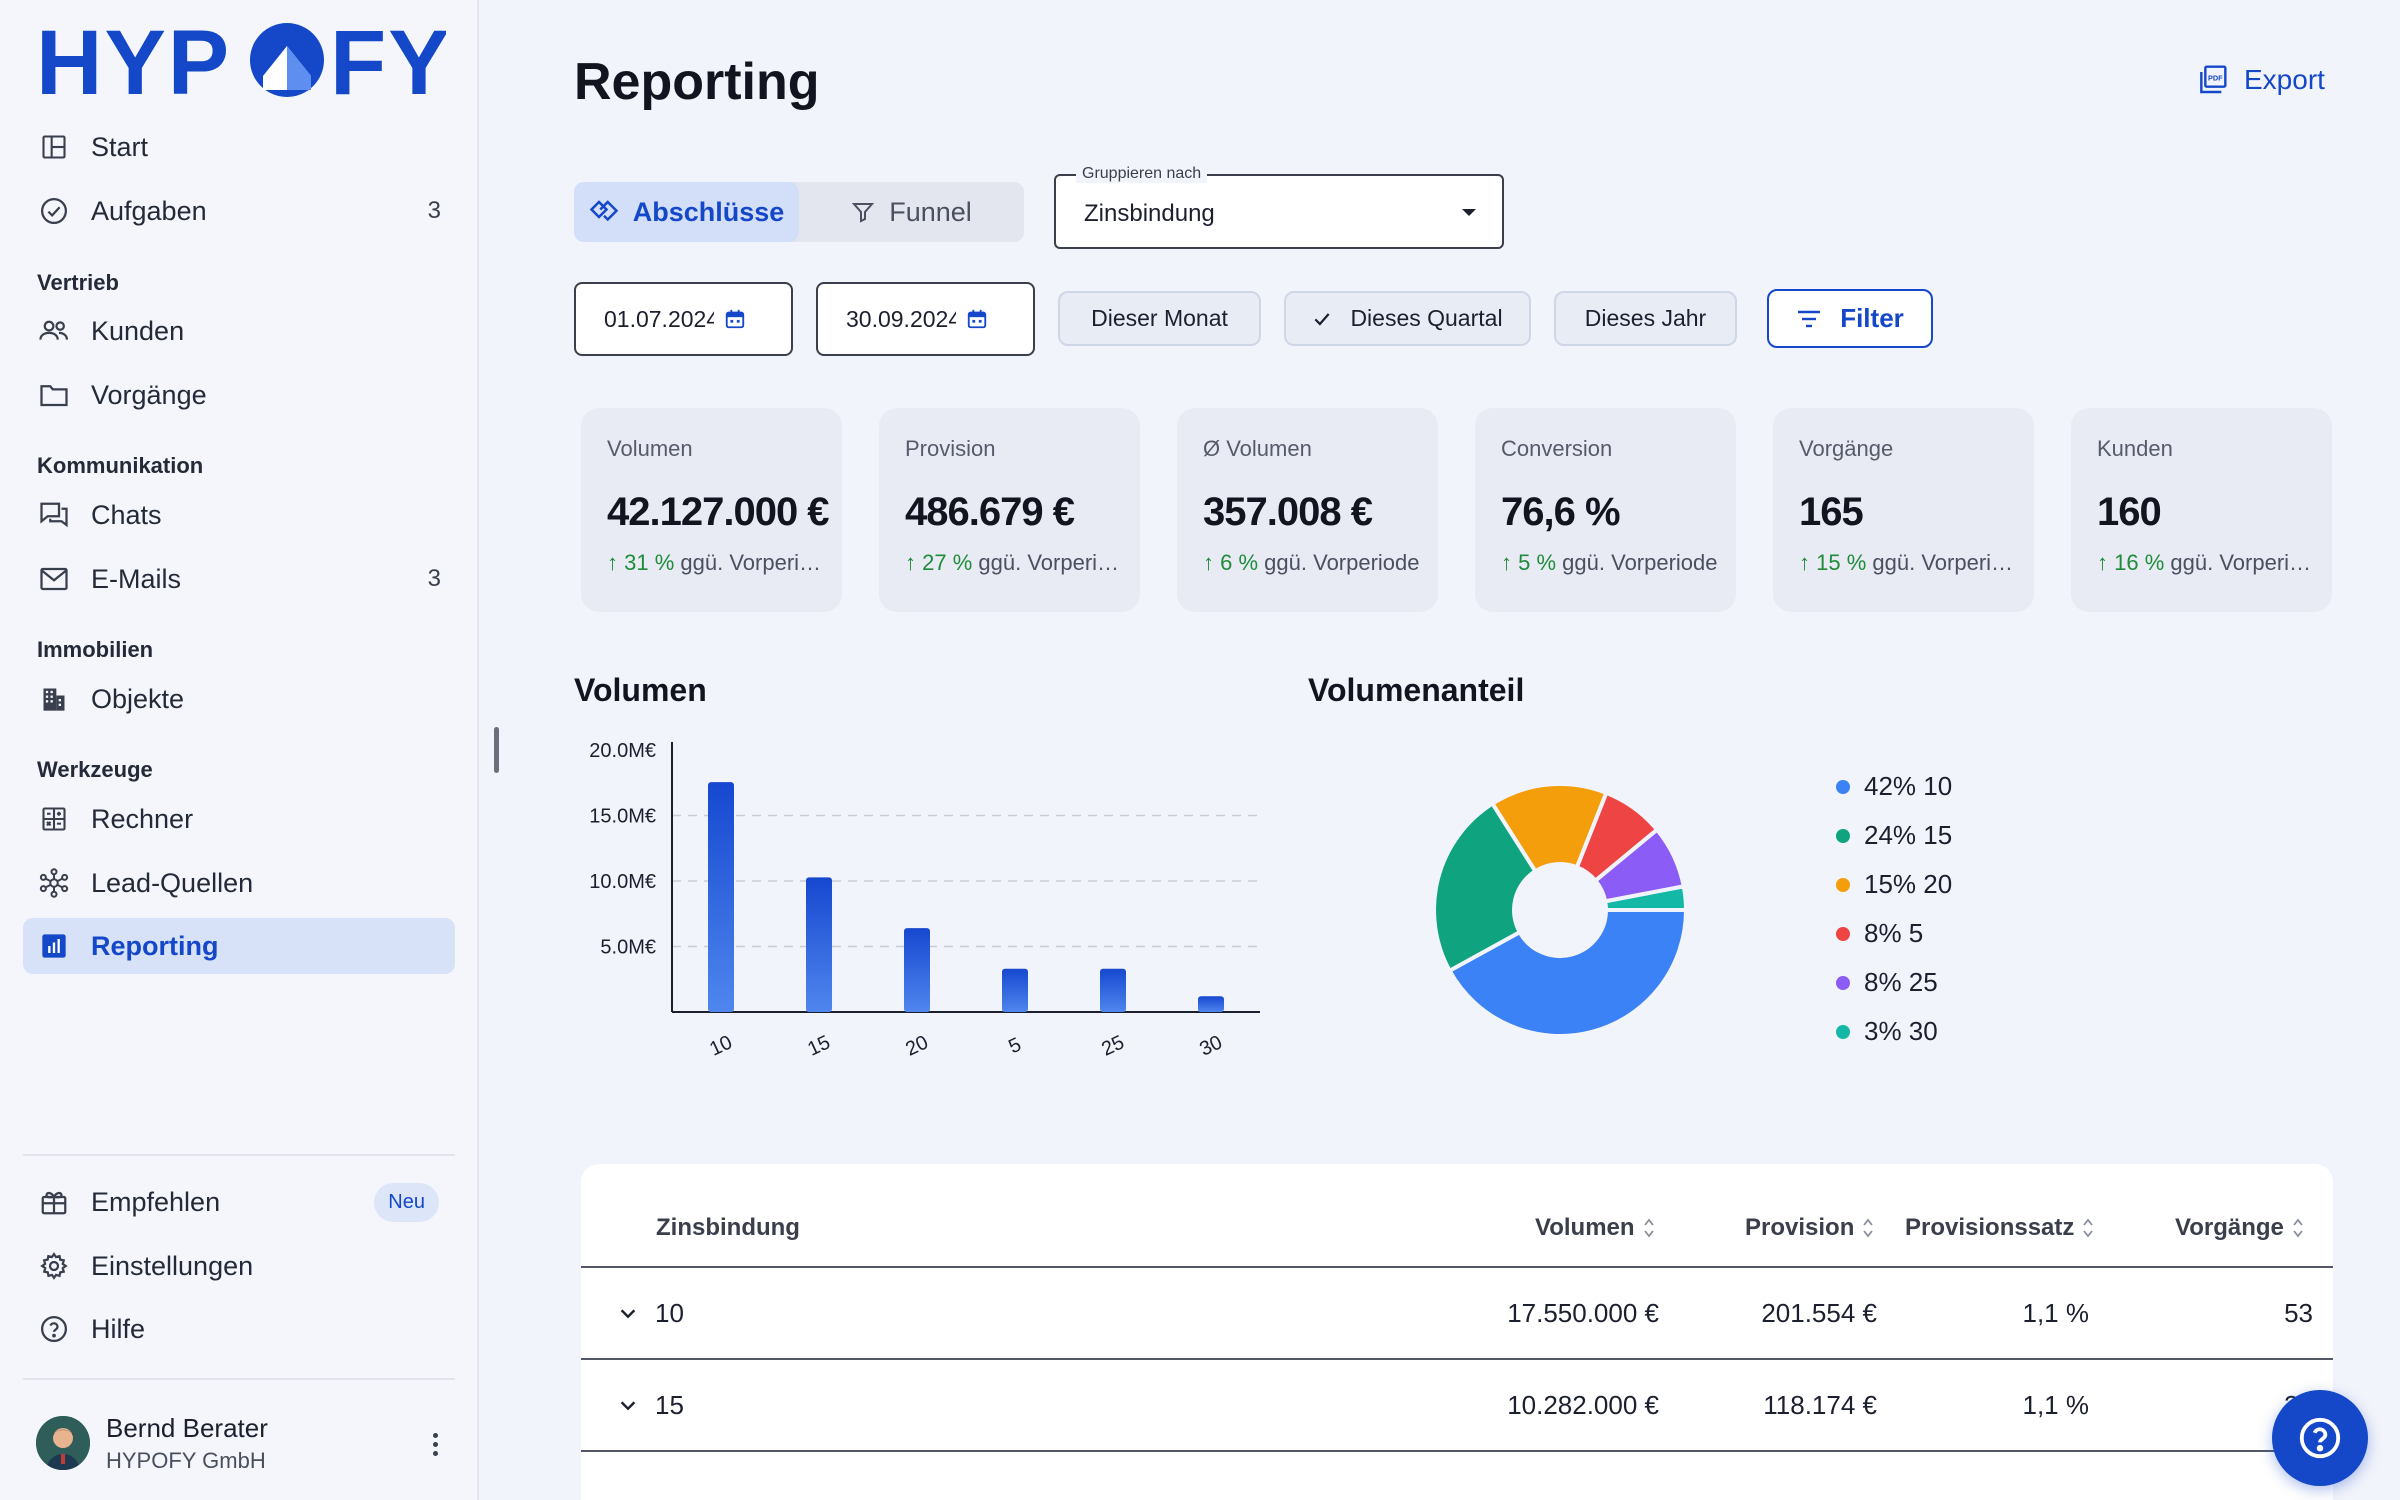 Image resolution: width=2400 pixels, height=1500 pixels. Describe the element at coordinates (95, 649) in the screenshot. I see `section-label-immobilien: Immobilien` at that location.